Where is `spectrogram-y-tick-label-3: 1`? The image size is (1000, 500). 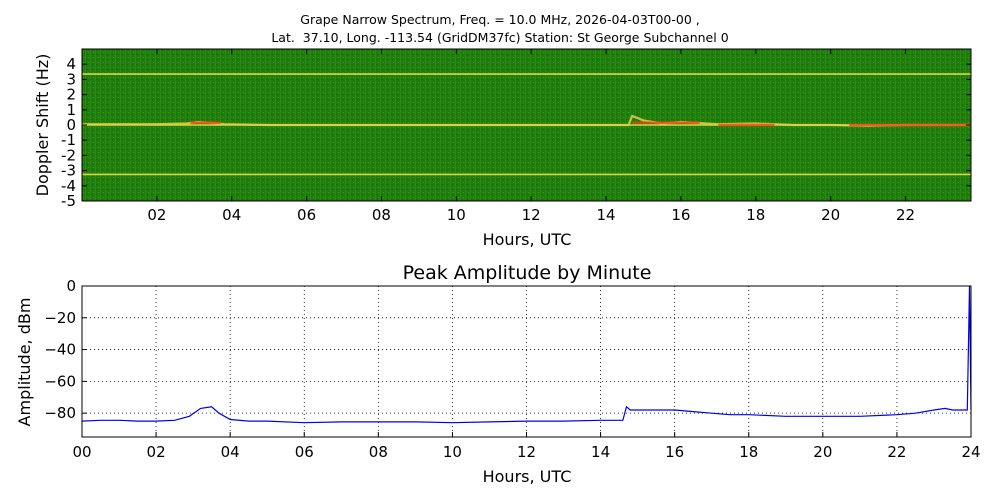
spectrogram-y-tick-label-3: 1 is located at coordinates (71, 110).